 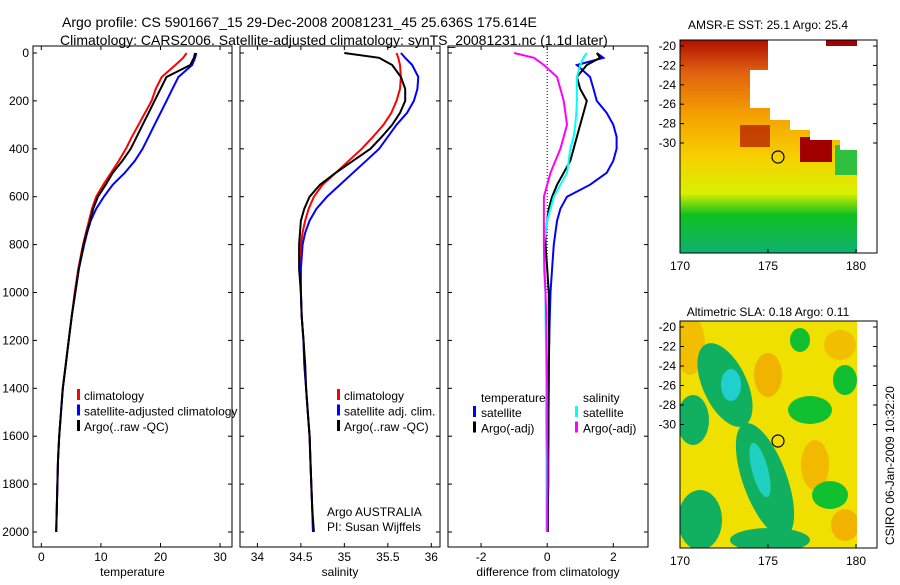 I want to click on series-line-climatology, so click(x=350, y=292).